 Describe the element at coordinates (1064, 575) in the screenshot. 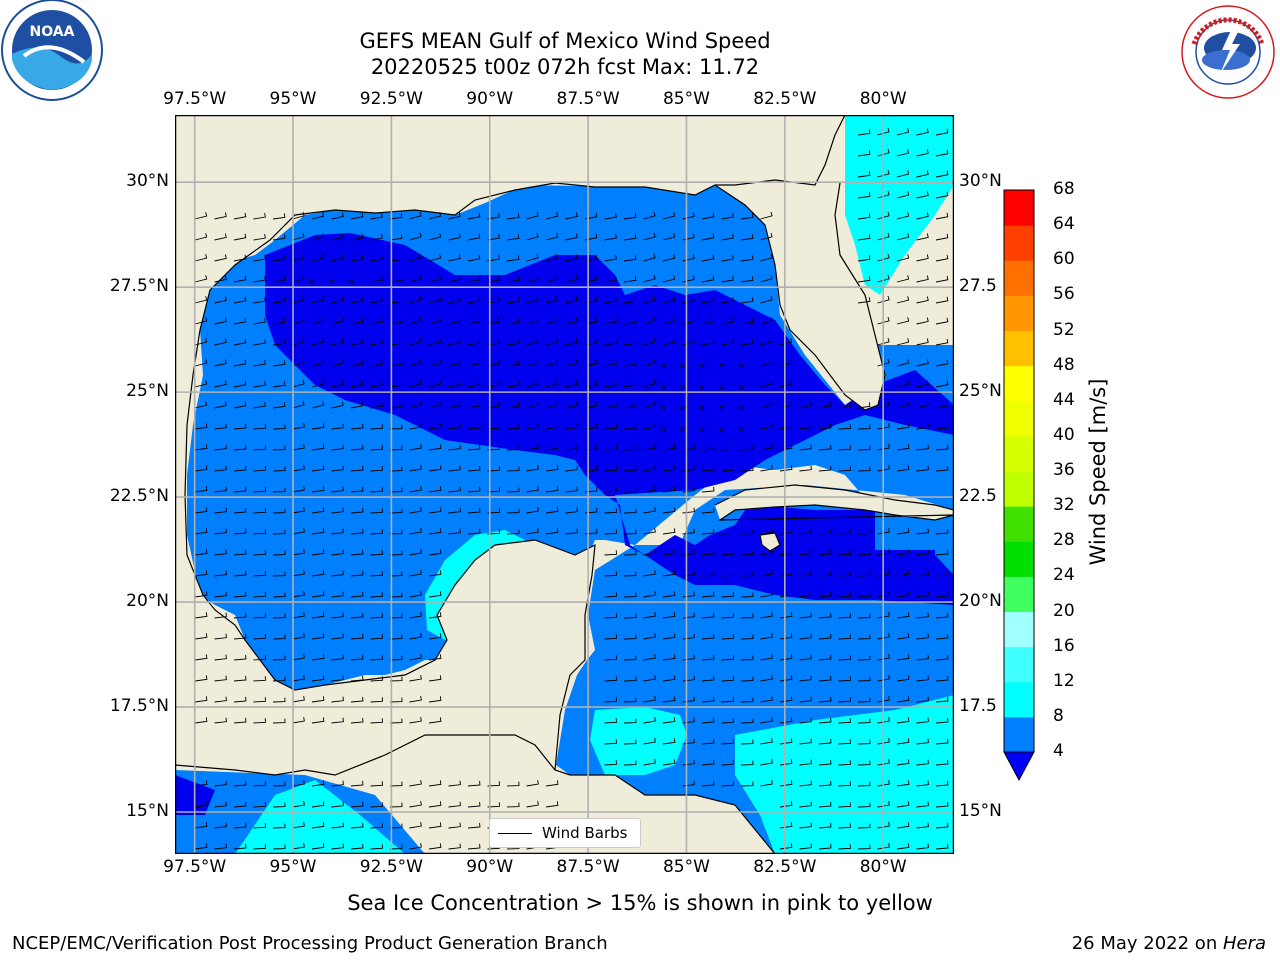

I see `colorbar-tick-label: 24` at that location.